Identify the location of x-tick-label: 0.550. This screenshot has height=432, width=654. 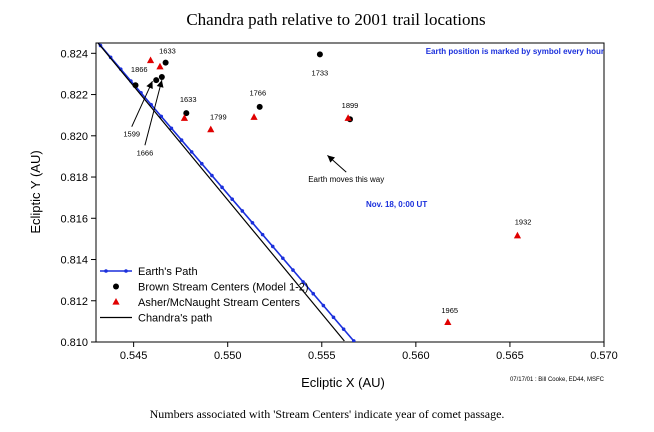
(228, 356).